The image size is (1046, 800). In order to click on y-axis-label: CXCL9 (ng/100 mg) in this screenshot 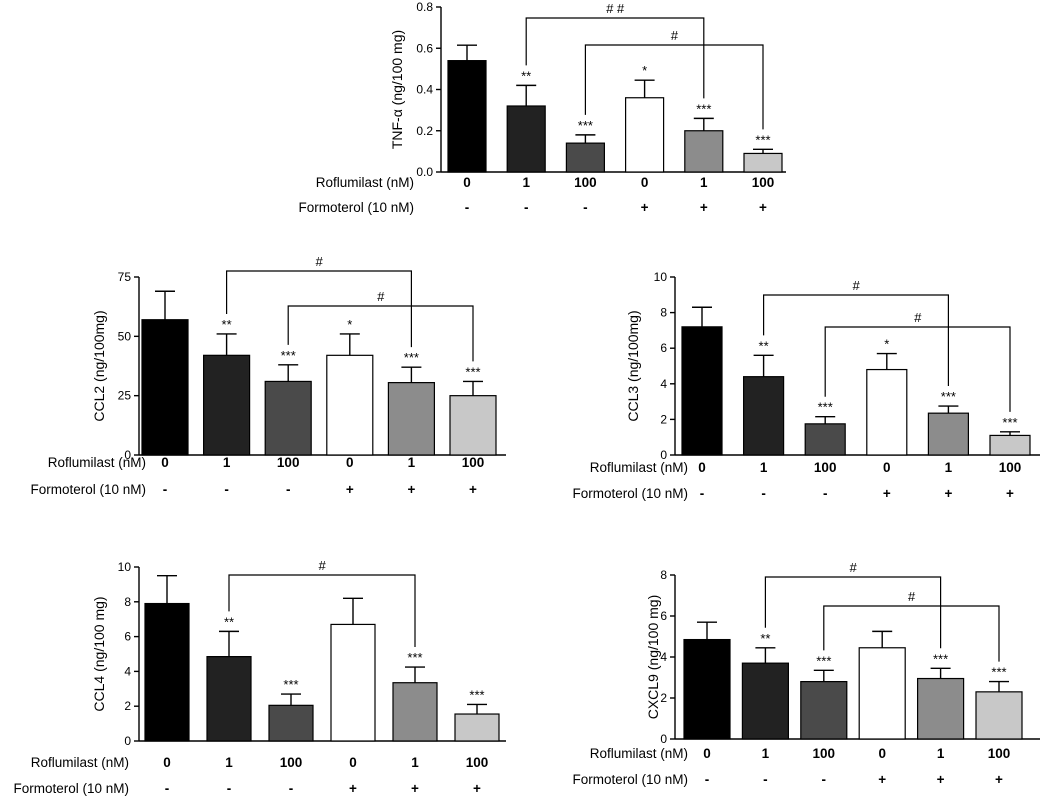, I will do `click(653, 657)`.